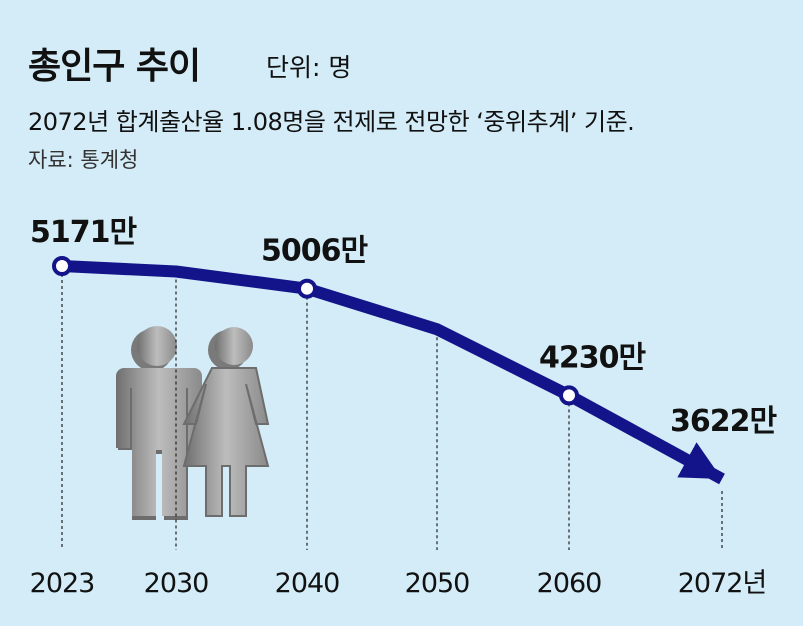  I want to click on source: 자료: 통계청, so click(83, 160).